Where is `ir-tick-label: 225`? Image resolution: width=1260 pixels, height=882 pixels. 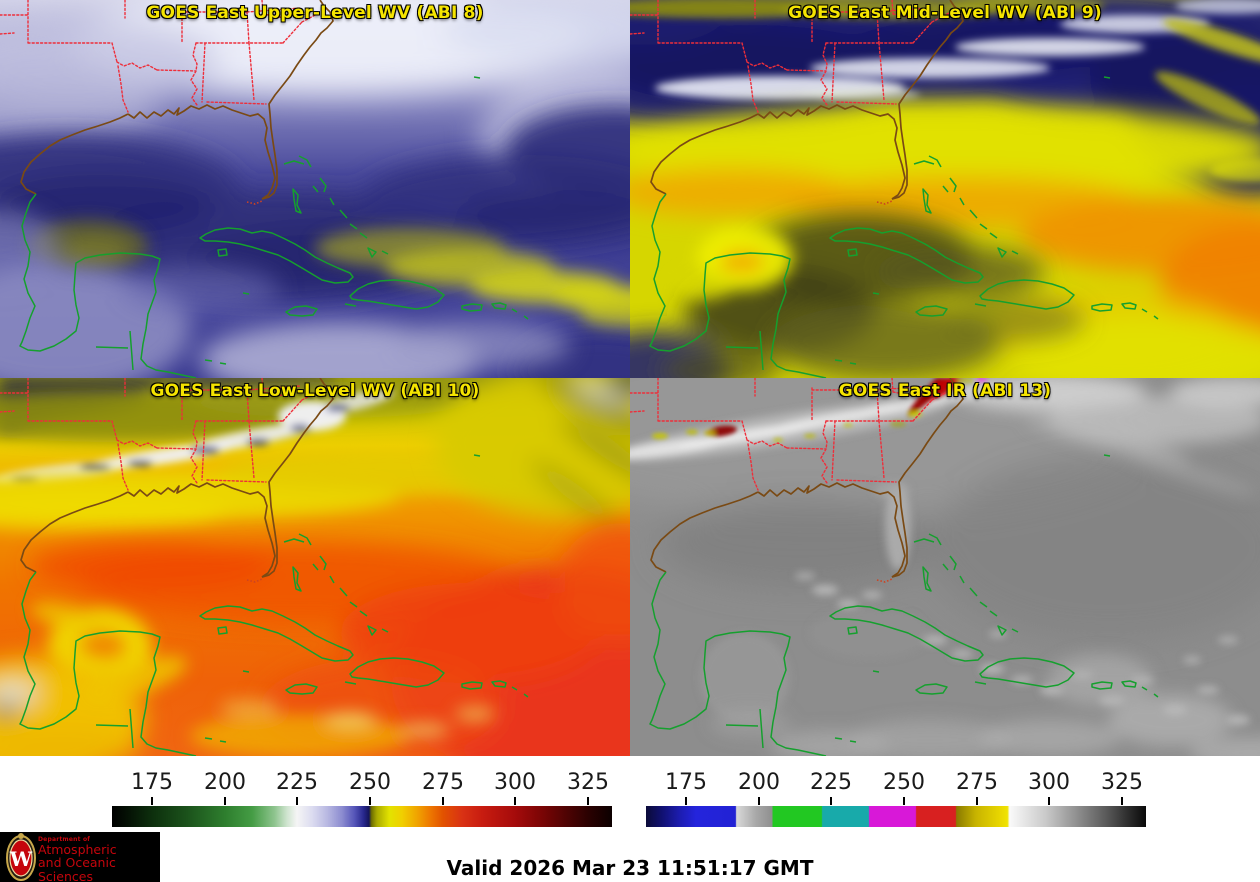 ir-tick-label: 225 is located at coordinates (831, 782).